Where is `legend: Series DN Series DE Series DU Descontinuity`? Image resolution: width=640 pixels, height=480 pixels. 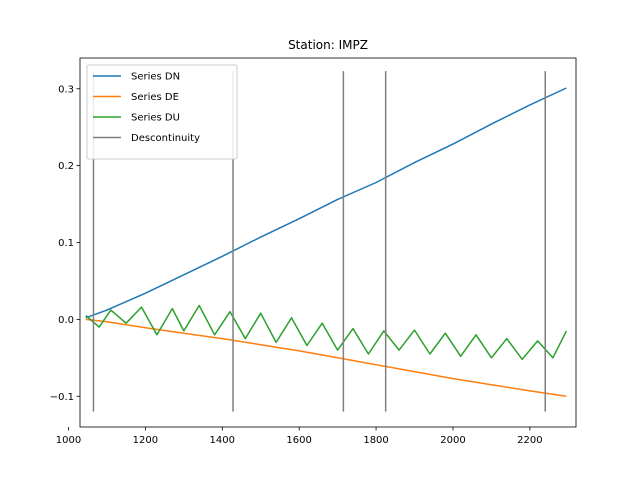 legend: Series DN Series DE Series DU Descontinuity is located at coordinates (162, 112).